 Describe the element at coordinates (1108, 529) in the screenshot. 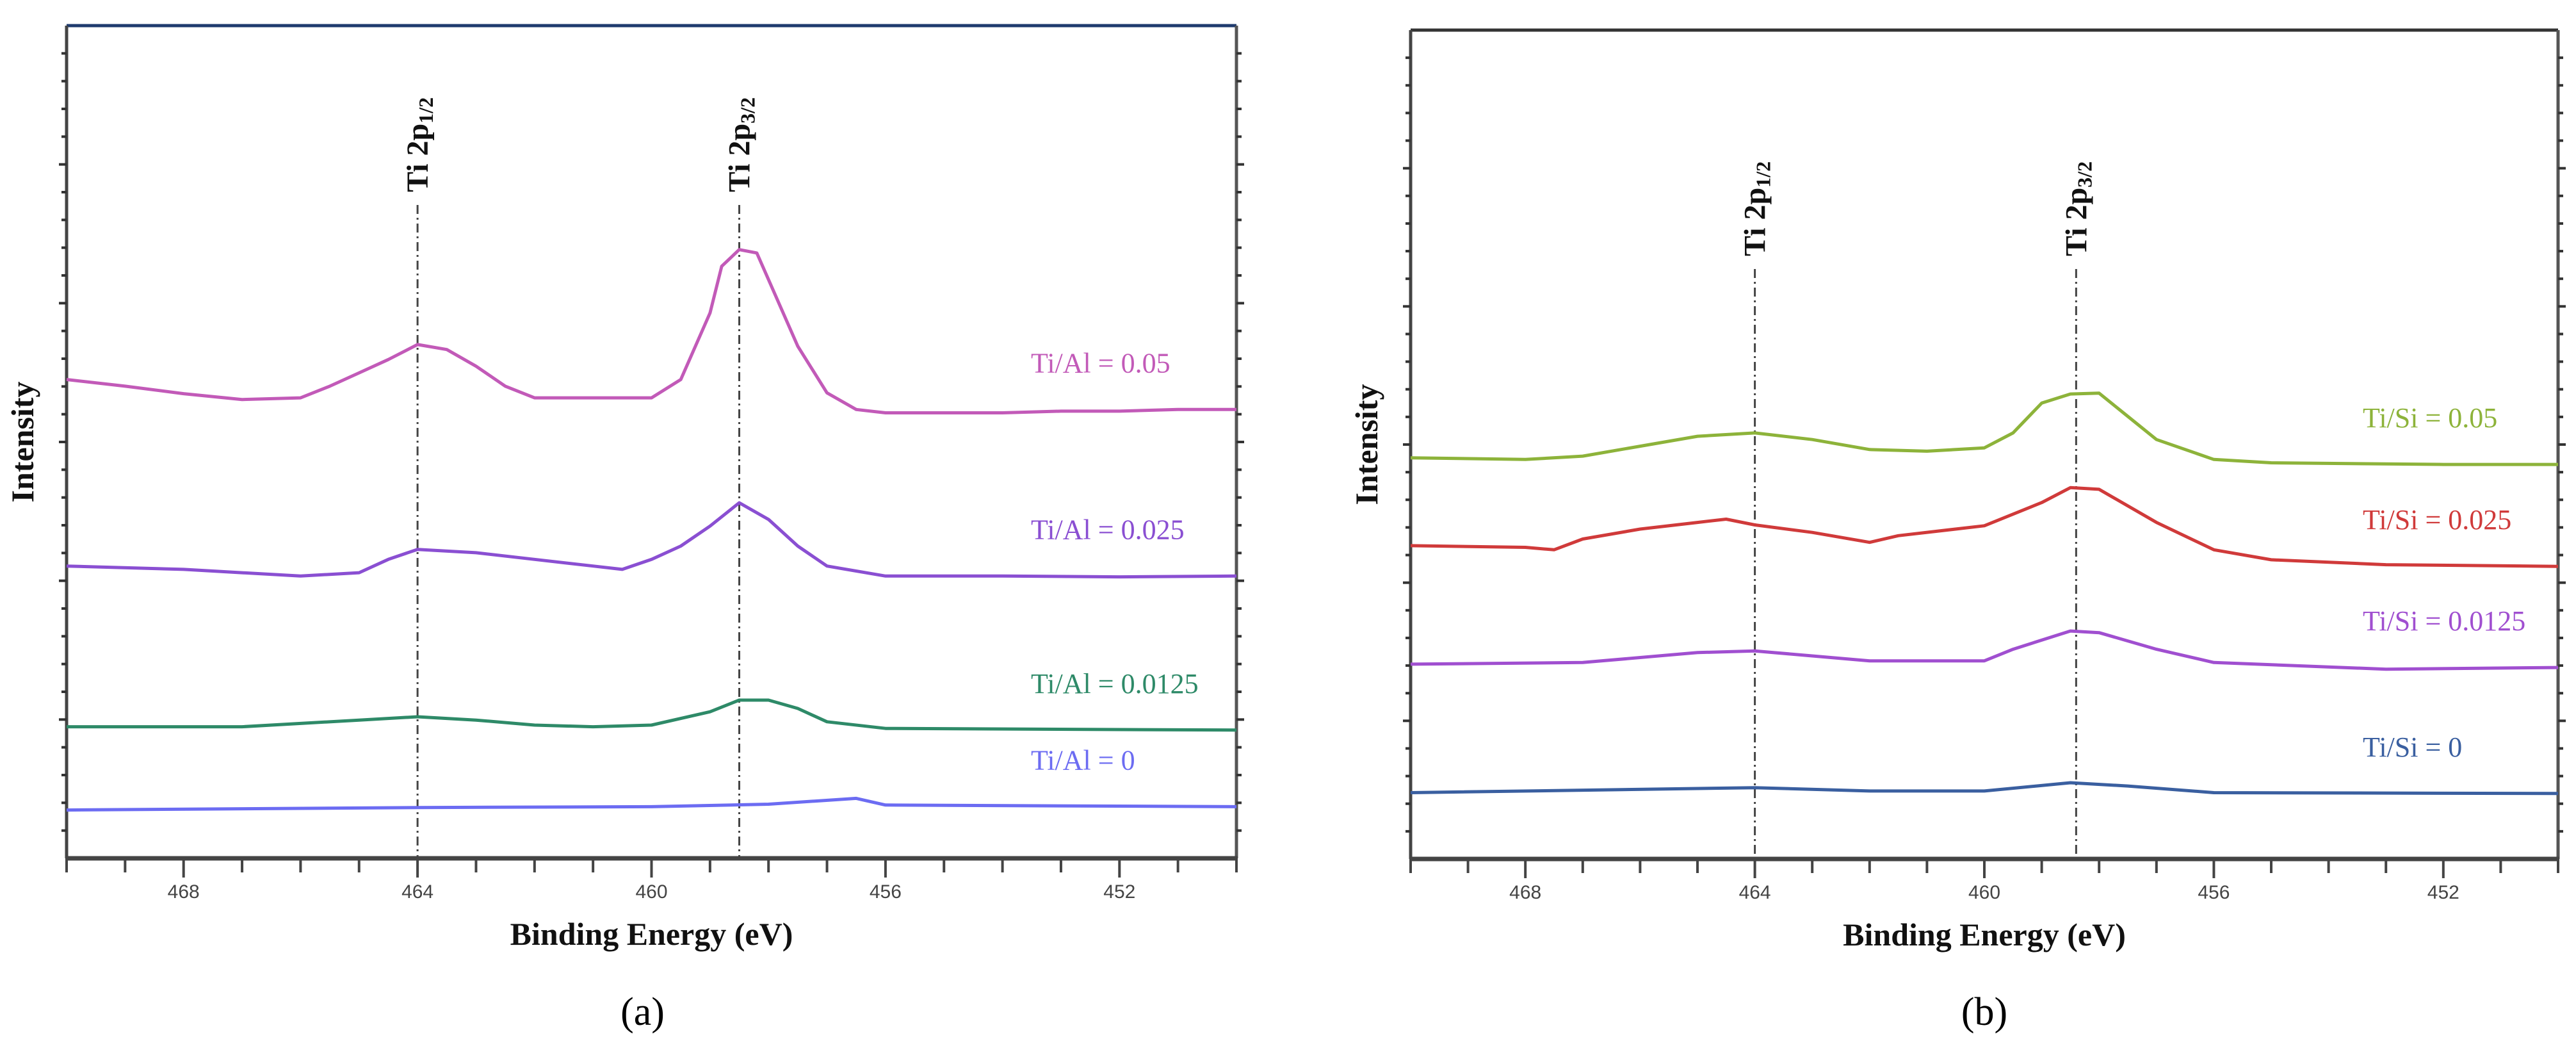

I see `series-label: Ti/Al = 0.025` at that location.